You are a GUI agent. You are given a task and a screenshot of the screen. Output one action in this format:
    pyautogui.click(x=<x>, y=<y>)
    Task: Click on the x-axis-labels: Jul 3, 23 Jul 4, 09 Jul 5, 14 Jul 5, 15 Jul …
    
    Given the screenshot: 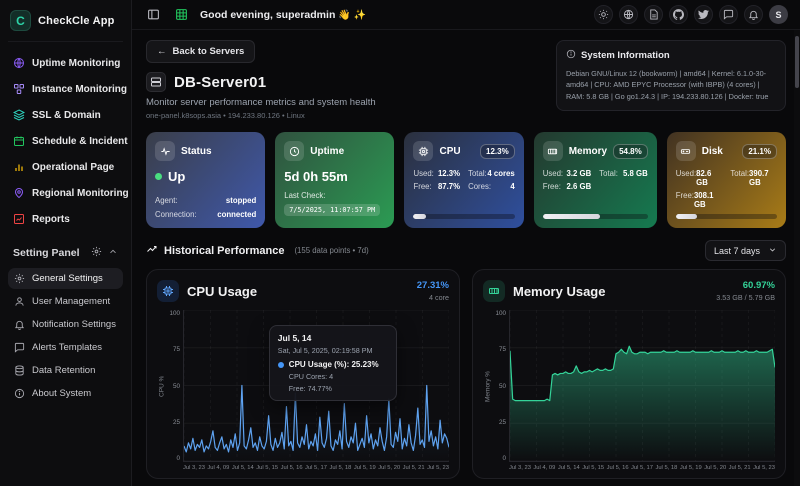 What is the action you would take?
    pyautogui.click(x=316, y=468)
    